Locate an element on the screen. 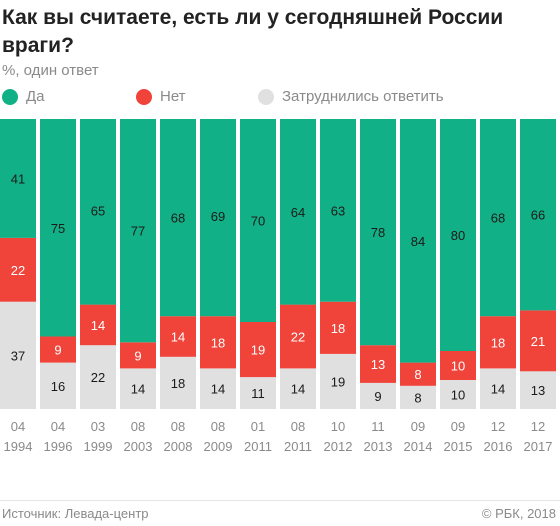 This screenshot has width=560, height=526. legend-item-hard: Затруднились ответить is located at coordinates (351, 96).